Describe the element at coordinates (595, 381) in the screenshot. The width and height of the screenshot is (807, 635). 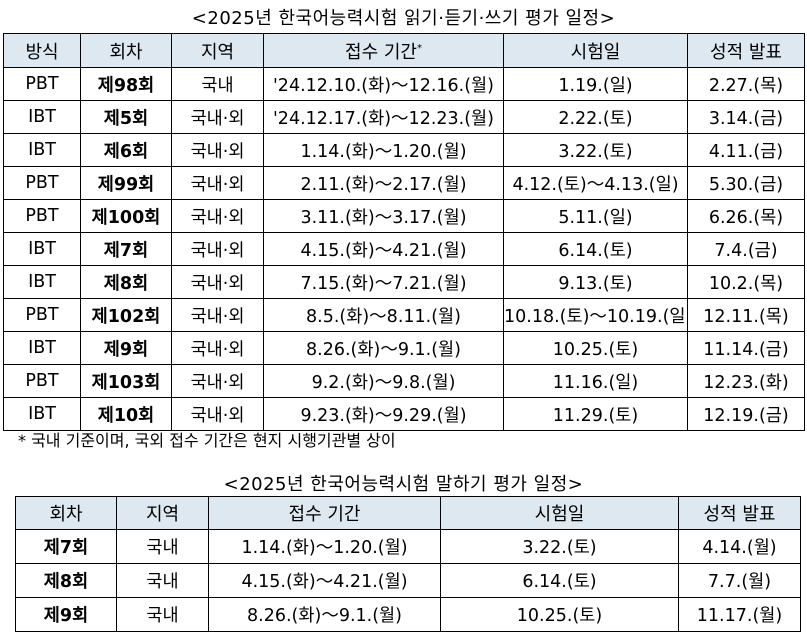
I see `exam-date-cell: 11.16.(일)` at that location.